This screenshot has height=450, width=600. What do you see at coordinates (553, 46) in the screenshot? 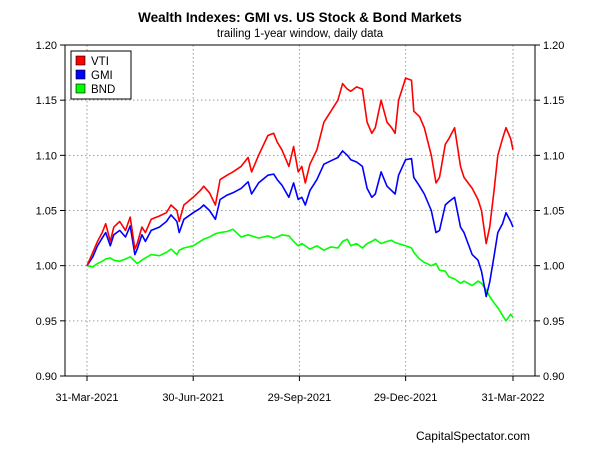
I see `y-tick-label-right: 1.20` at bounding box center [553, 46].